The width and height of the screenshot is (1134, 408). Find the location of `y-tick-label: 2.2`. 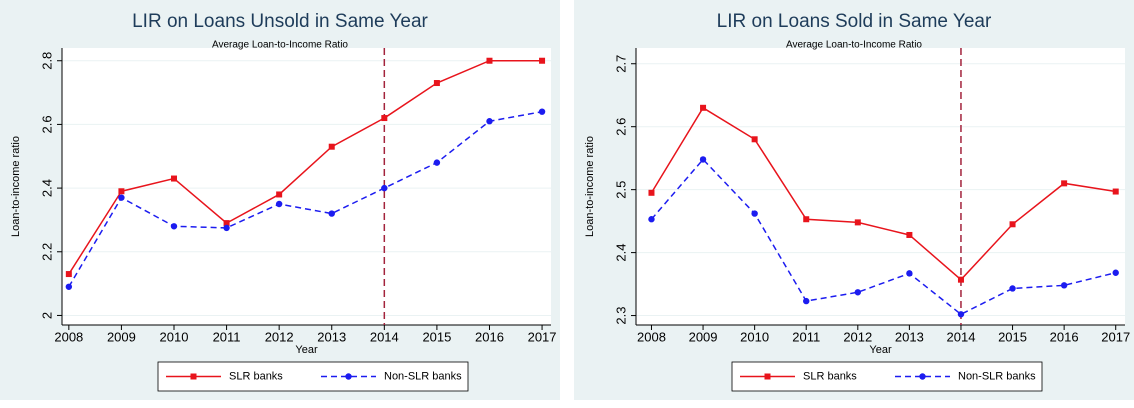

y-tick-label: 2.2 is located at coordinates (46, 252).